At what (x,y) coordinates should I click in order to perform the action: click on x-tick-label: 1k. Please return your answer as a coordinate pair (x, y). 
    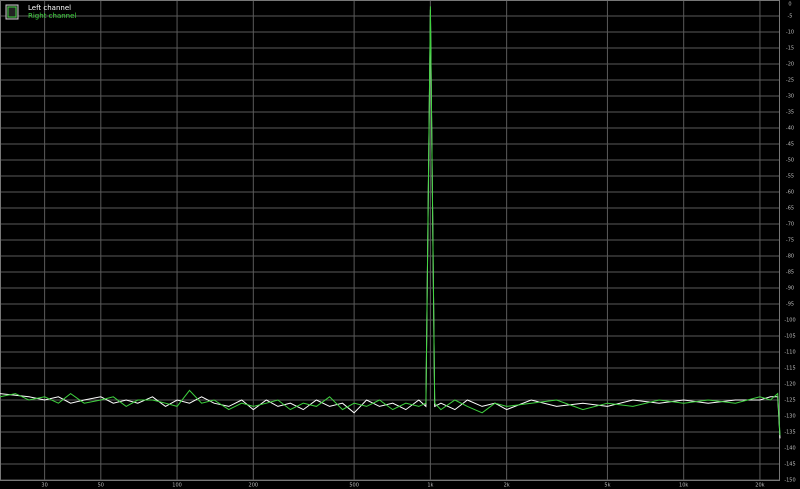
    Looking at the image, I should click on (430, 486).